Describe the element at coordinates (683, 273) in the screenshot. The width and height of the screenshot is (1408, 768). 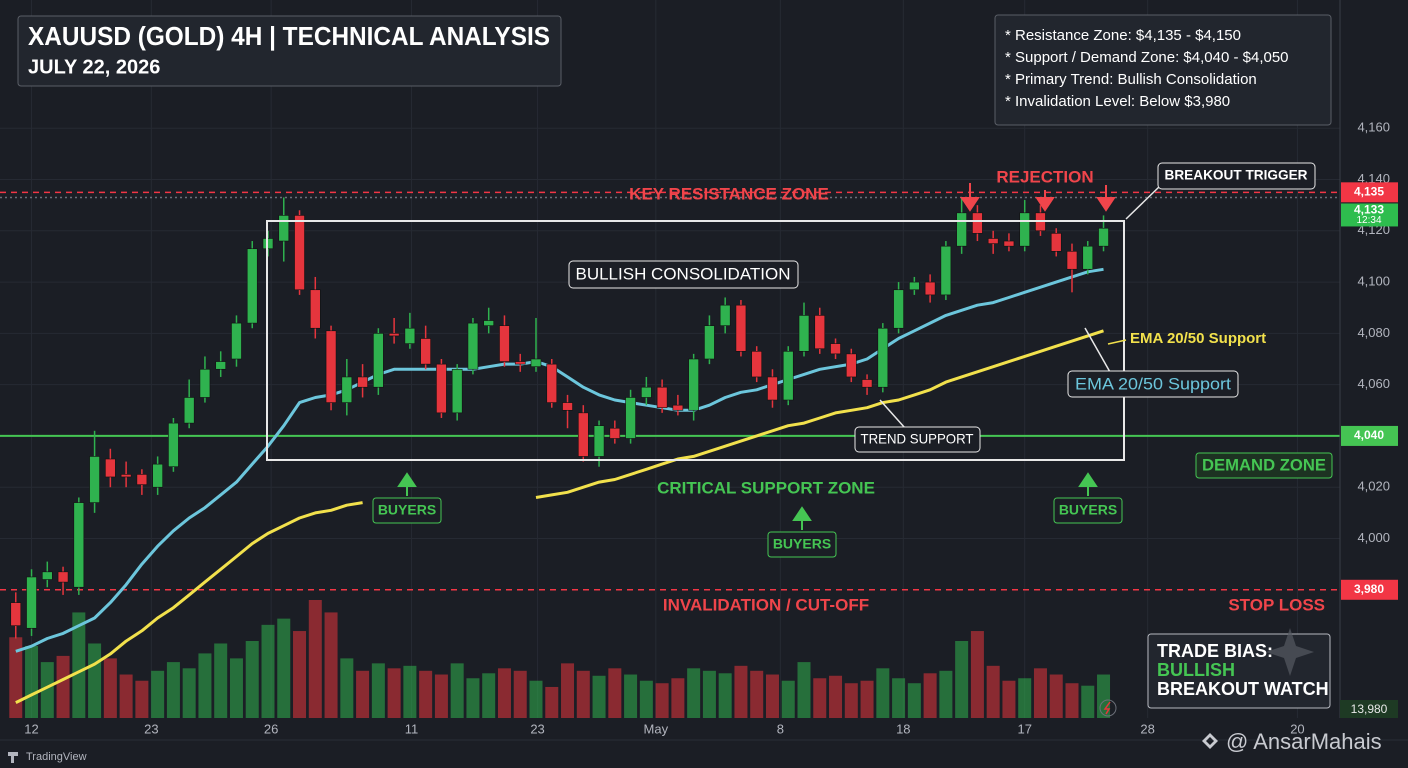
I see `consolidation-label: BULLISH CONSOLIDATION` at that location.